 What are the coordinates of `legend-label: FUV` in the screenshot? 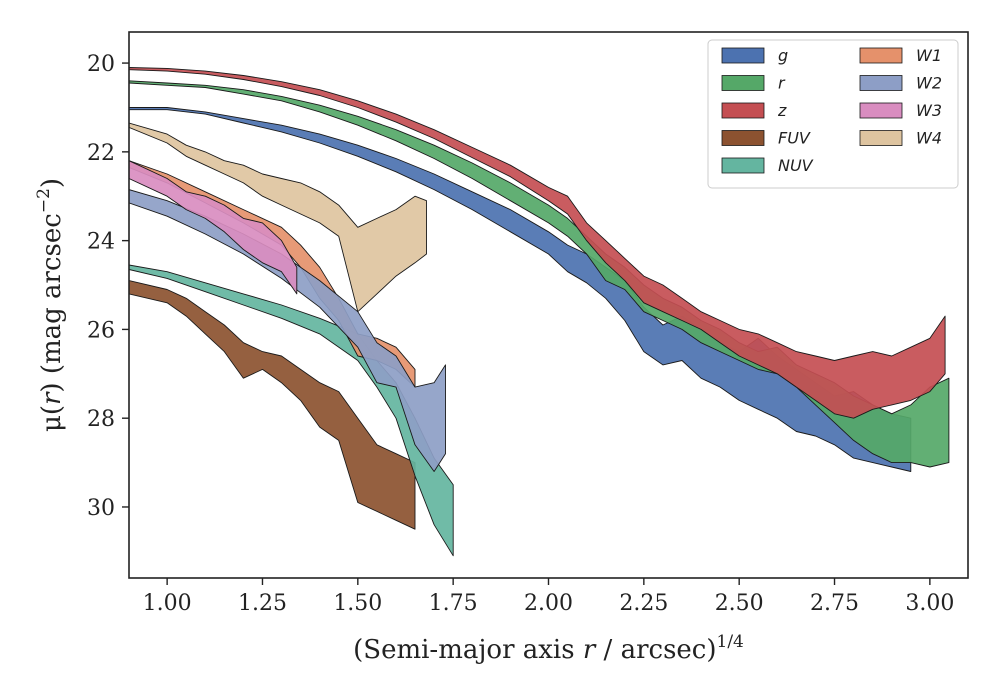 It's located at (794, 138).